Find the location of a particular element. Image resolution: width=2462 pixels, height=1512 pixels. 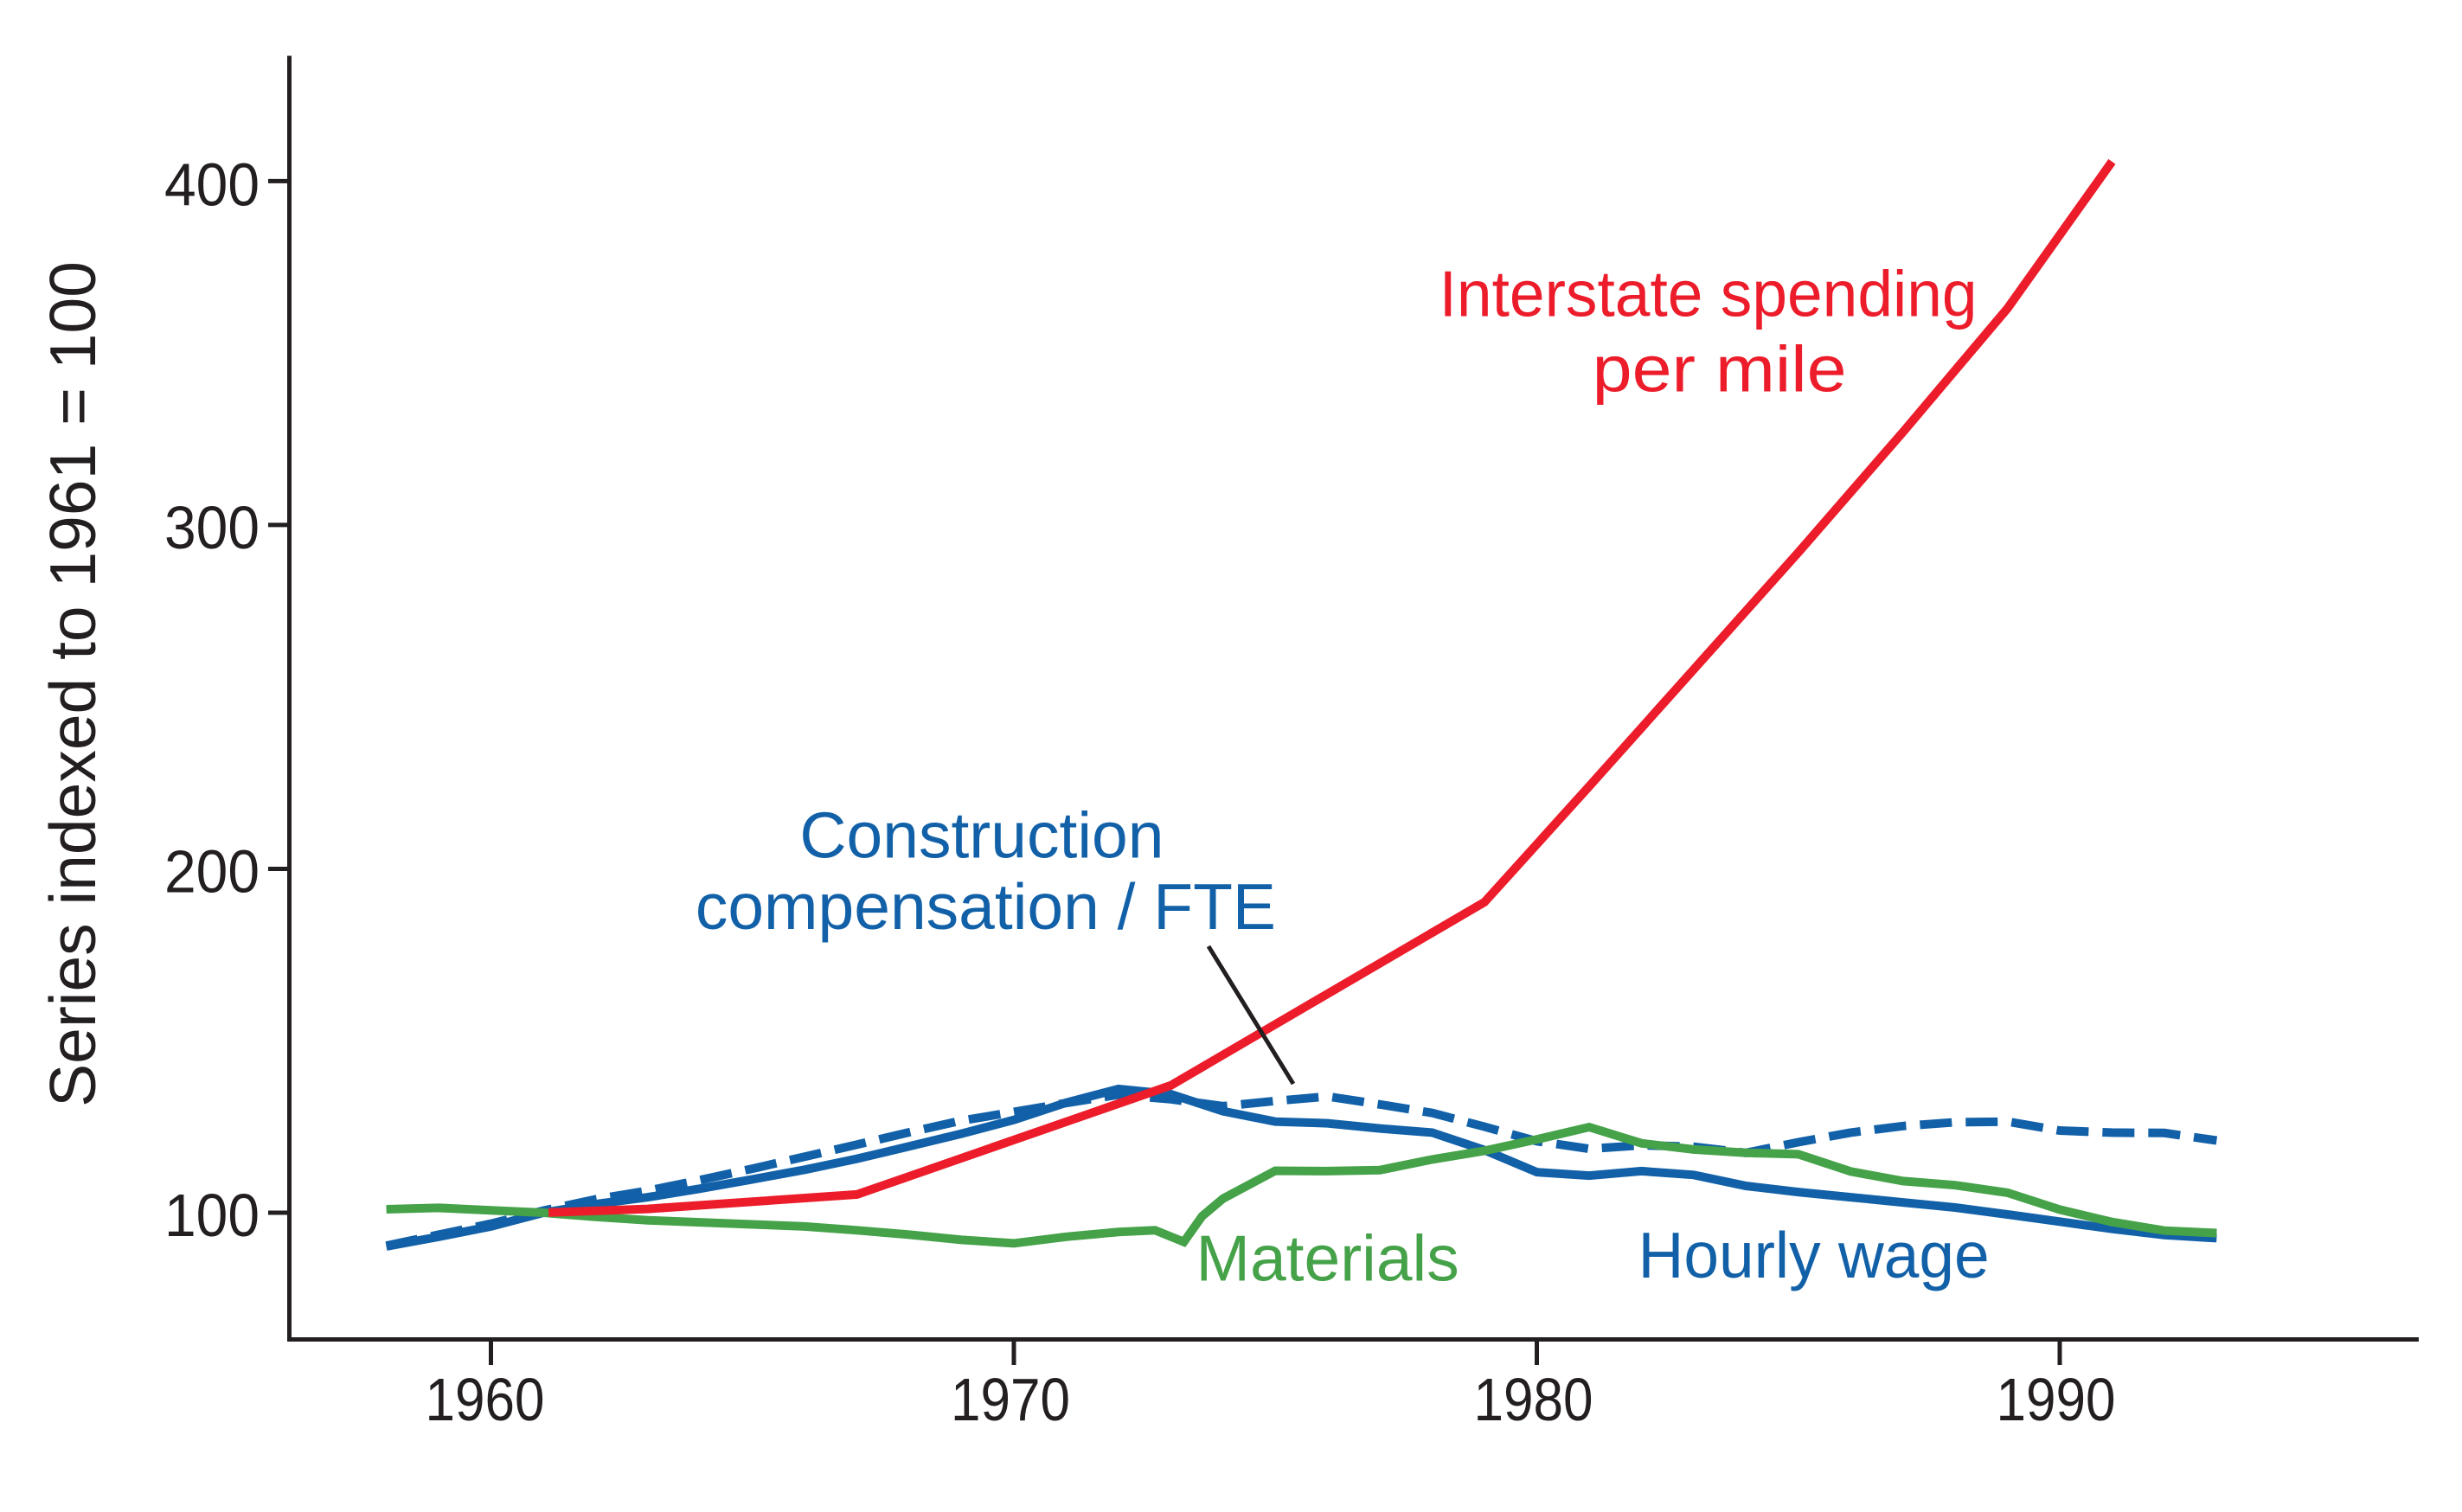

svg-text: 1980 is located at coordinates (1534, 1399).